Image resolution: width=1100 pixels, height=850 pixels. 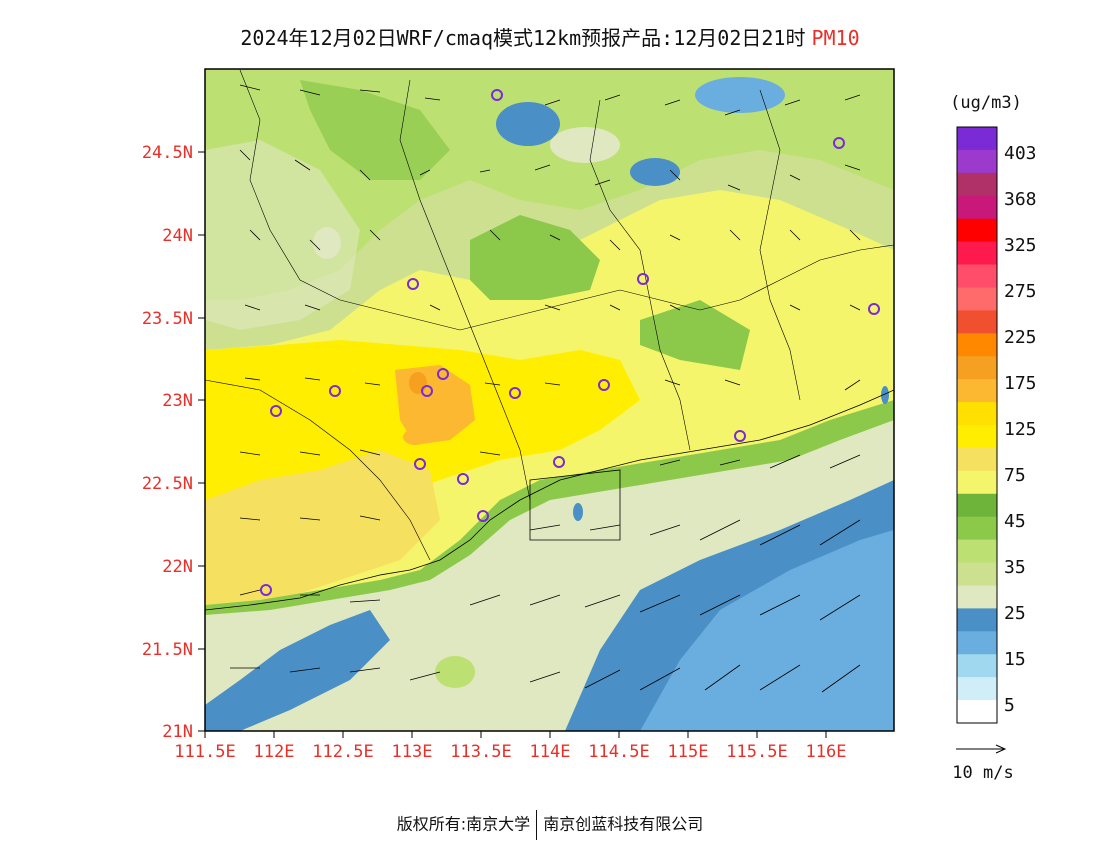 I want to click on lon-tick-label: 112E, so click(x=274, y=752).